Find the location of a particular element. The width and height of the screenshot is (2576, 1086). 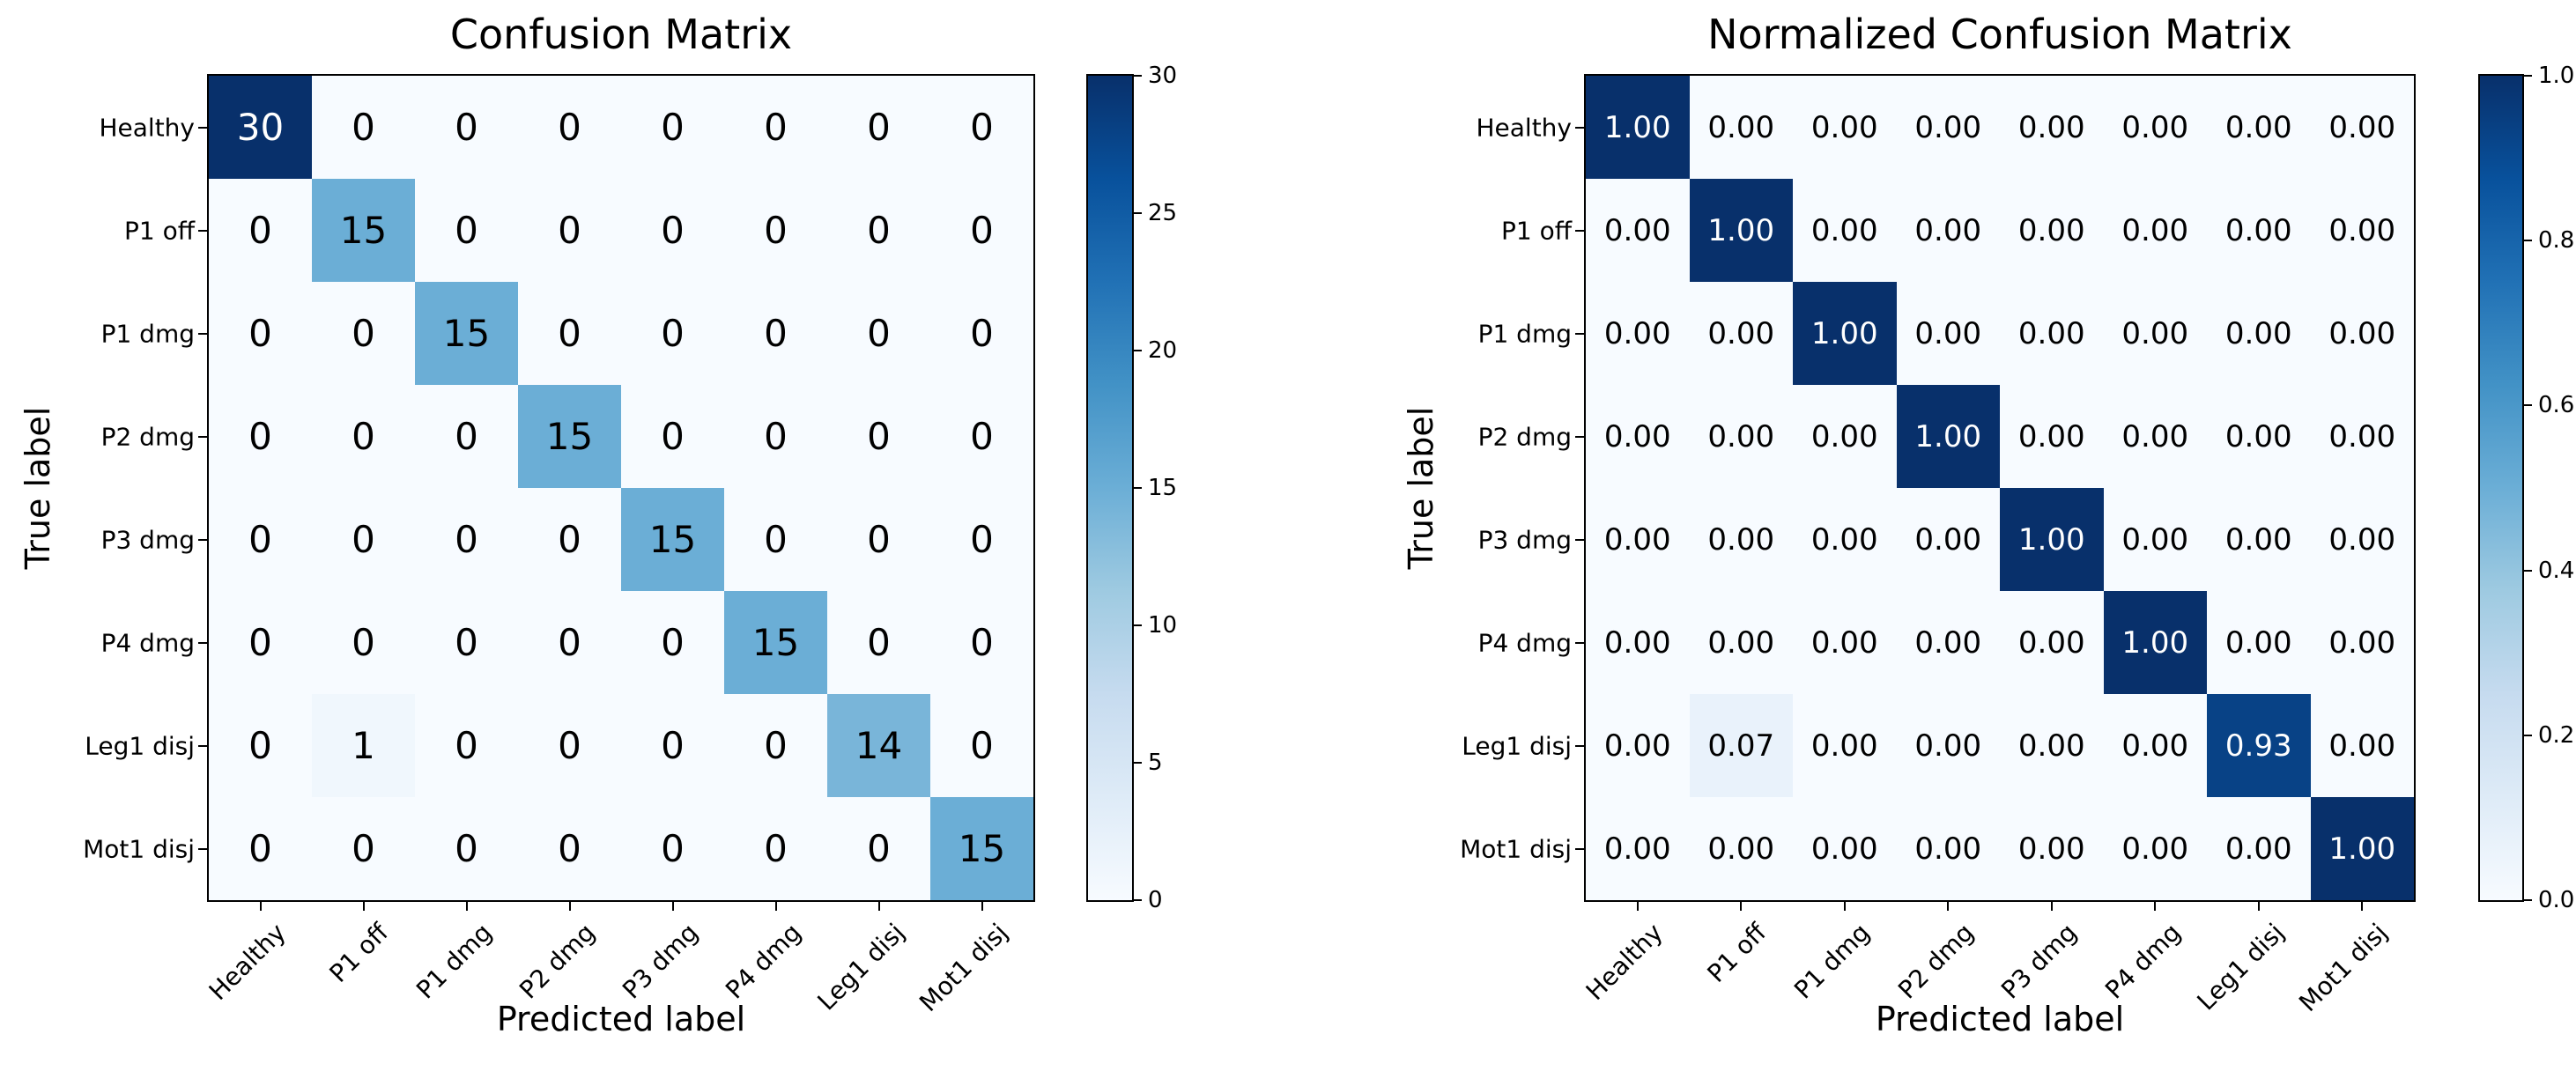

x-tick-label: P3 dmg is located at coordinates (661, 961).